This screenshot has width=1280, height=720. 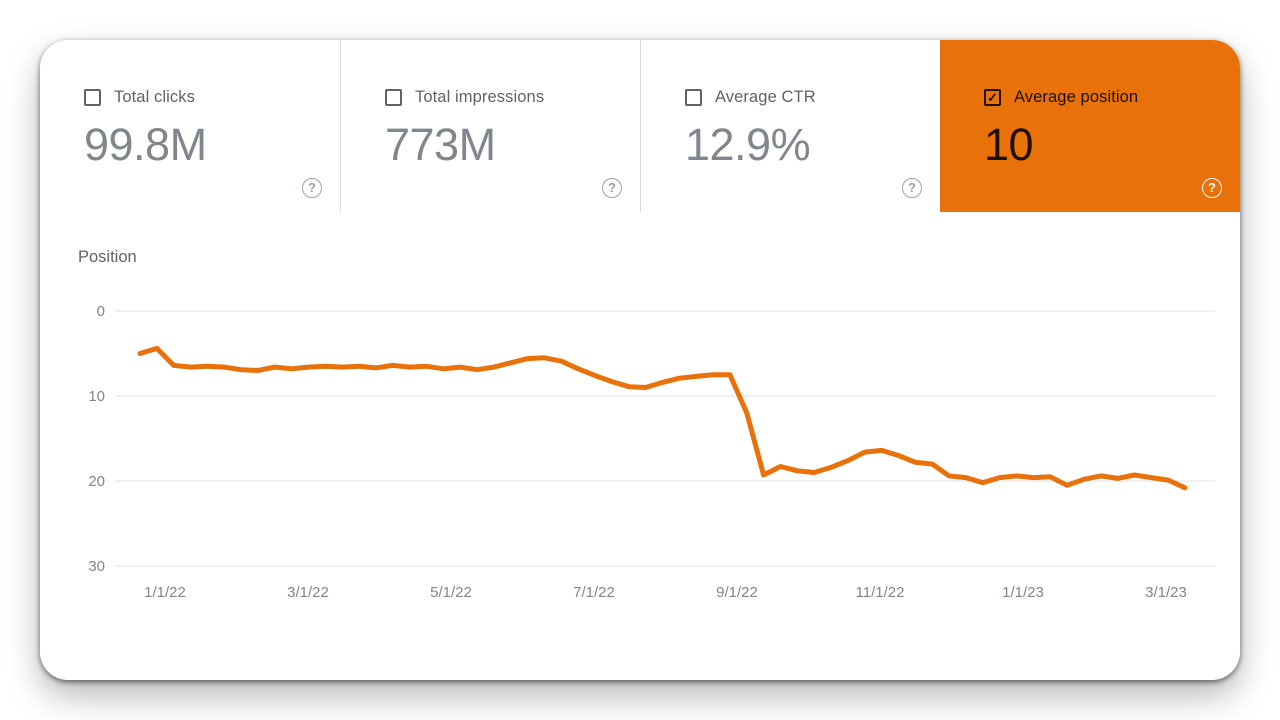 What do you see at coordinates (451, 592) in the screenshot?
I see `x-axis-tick-label: 5/1/22` at bounding box center [451, 592].